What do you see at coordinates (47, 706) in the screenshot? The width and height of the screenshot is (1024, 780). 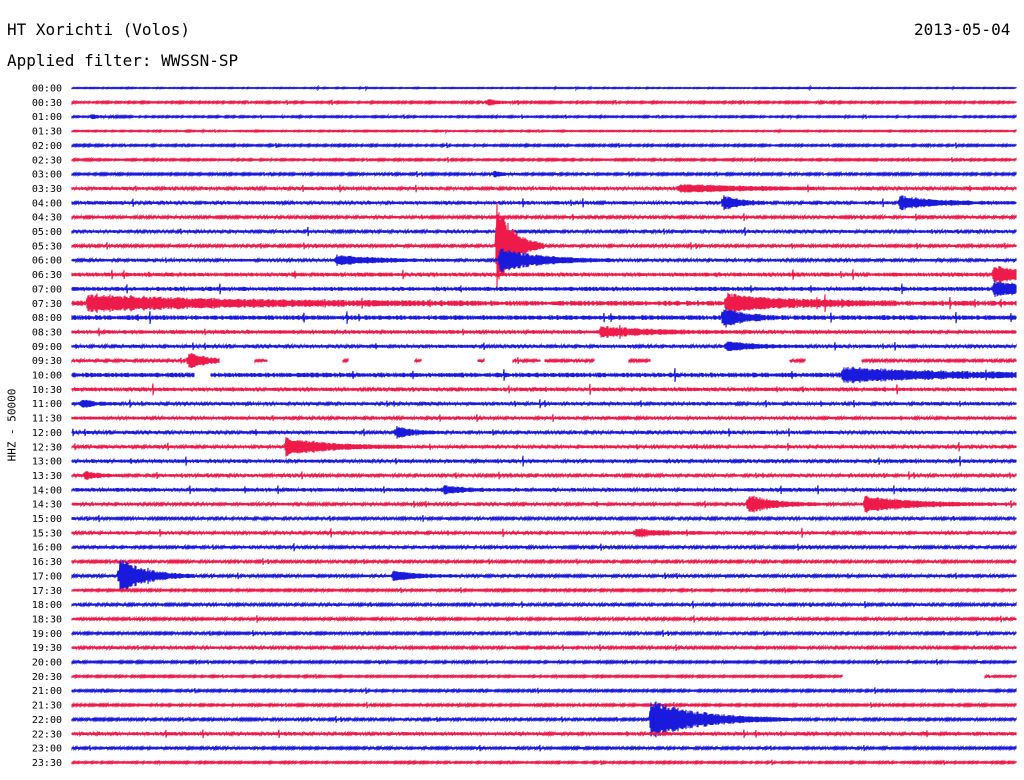 I see `time-tick-label: 21:30` at bounding box center [47, 706].